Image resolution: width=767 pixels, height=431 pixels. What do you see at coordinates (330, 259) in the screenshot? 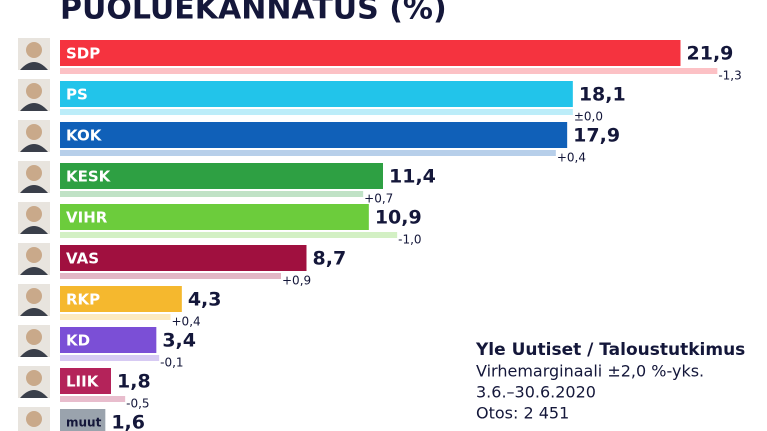
I see `value-label: 8,7` at bounding box center [330, 259].